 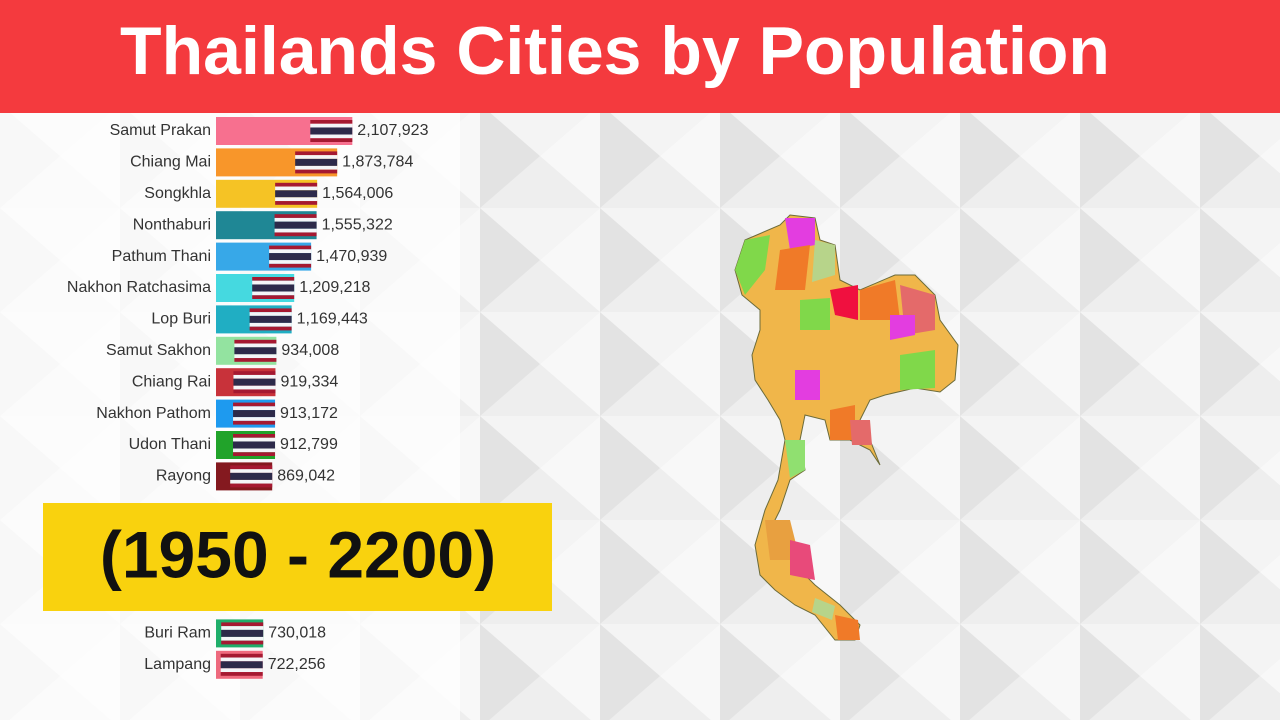 I want to click on value-label: 722,256, so click(x=297, y=664).